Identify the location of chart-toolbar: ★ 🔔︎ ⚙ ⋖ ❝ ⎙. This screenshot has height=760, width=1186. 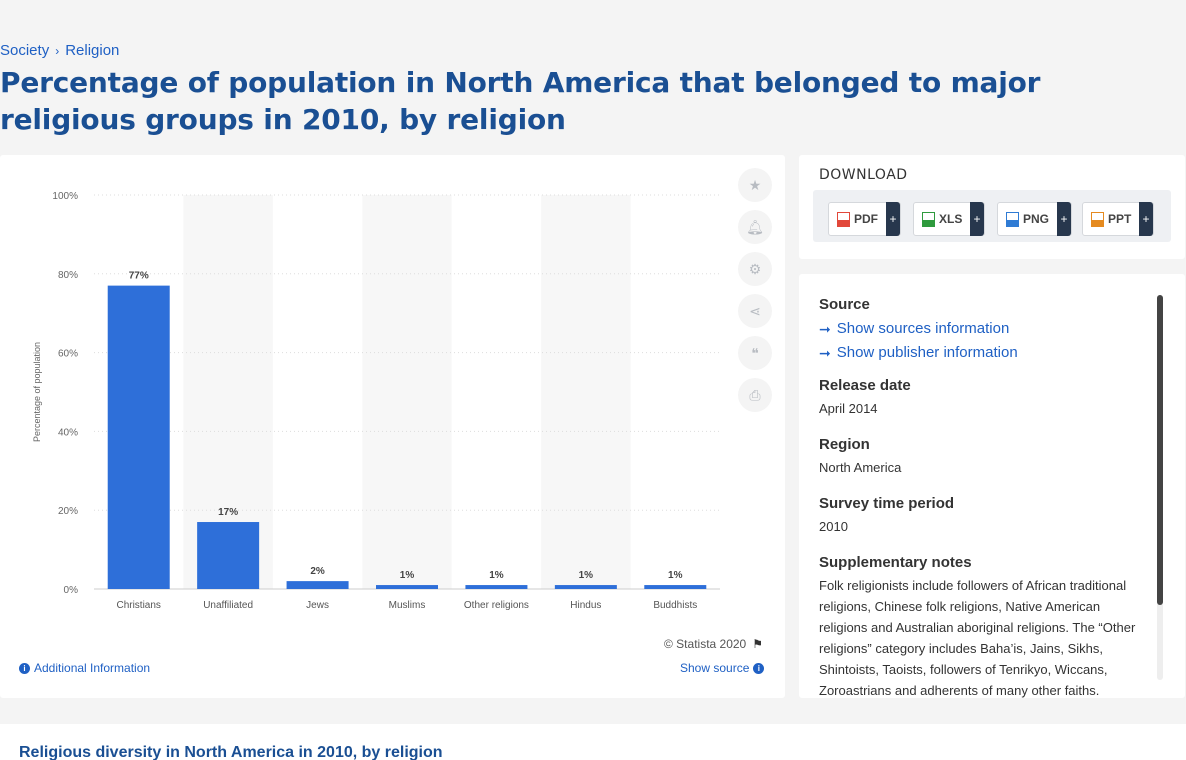
(755, 294).